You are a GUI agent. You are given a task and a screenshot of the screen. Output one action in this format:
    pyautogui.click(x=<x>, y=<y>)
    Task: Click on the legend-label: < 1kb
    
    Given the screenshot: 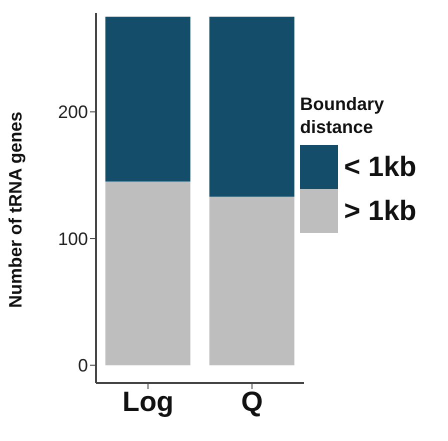 What is the action you would take?
    pyautogui.click(x=380, y=167)
    